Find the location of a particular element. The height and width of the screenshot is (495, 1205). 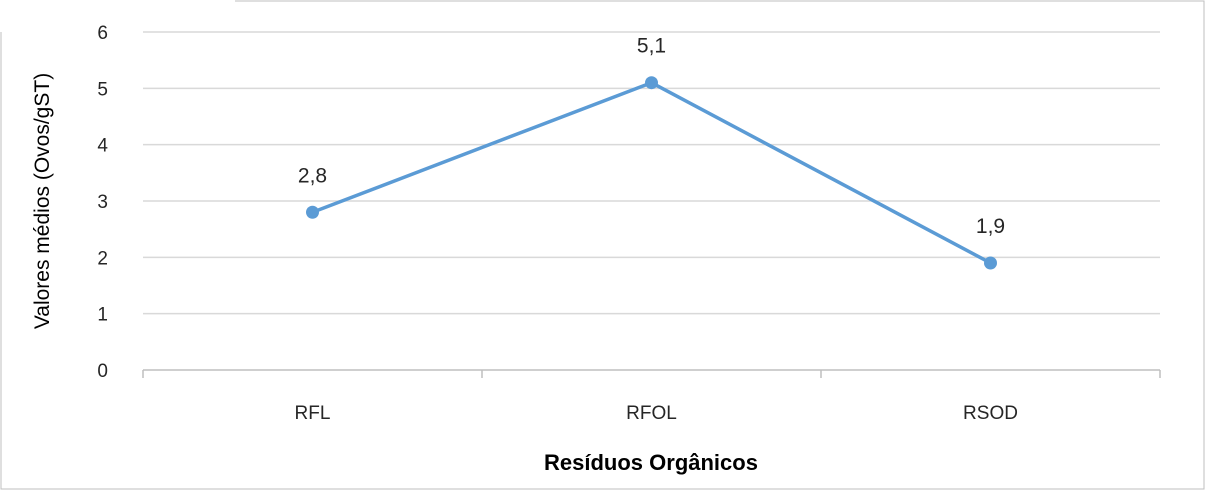

data-label: 1,9 is located at coordinates (990, 226).